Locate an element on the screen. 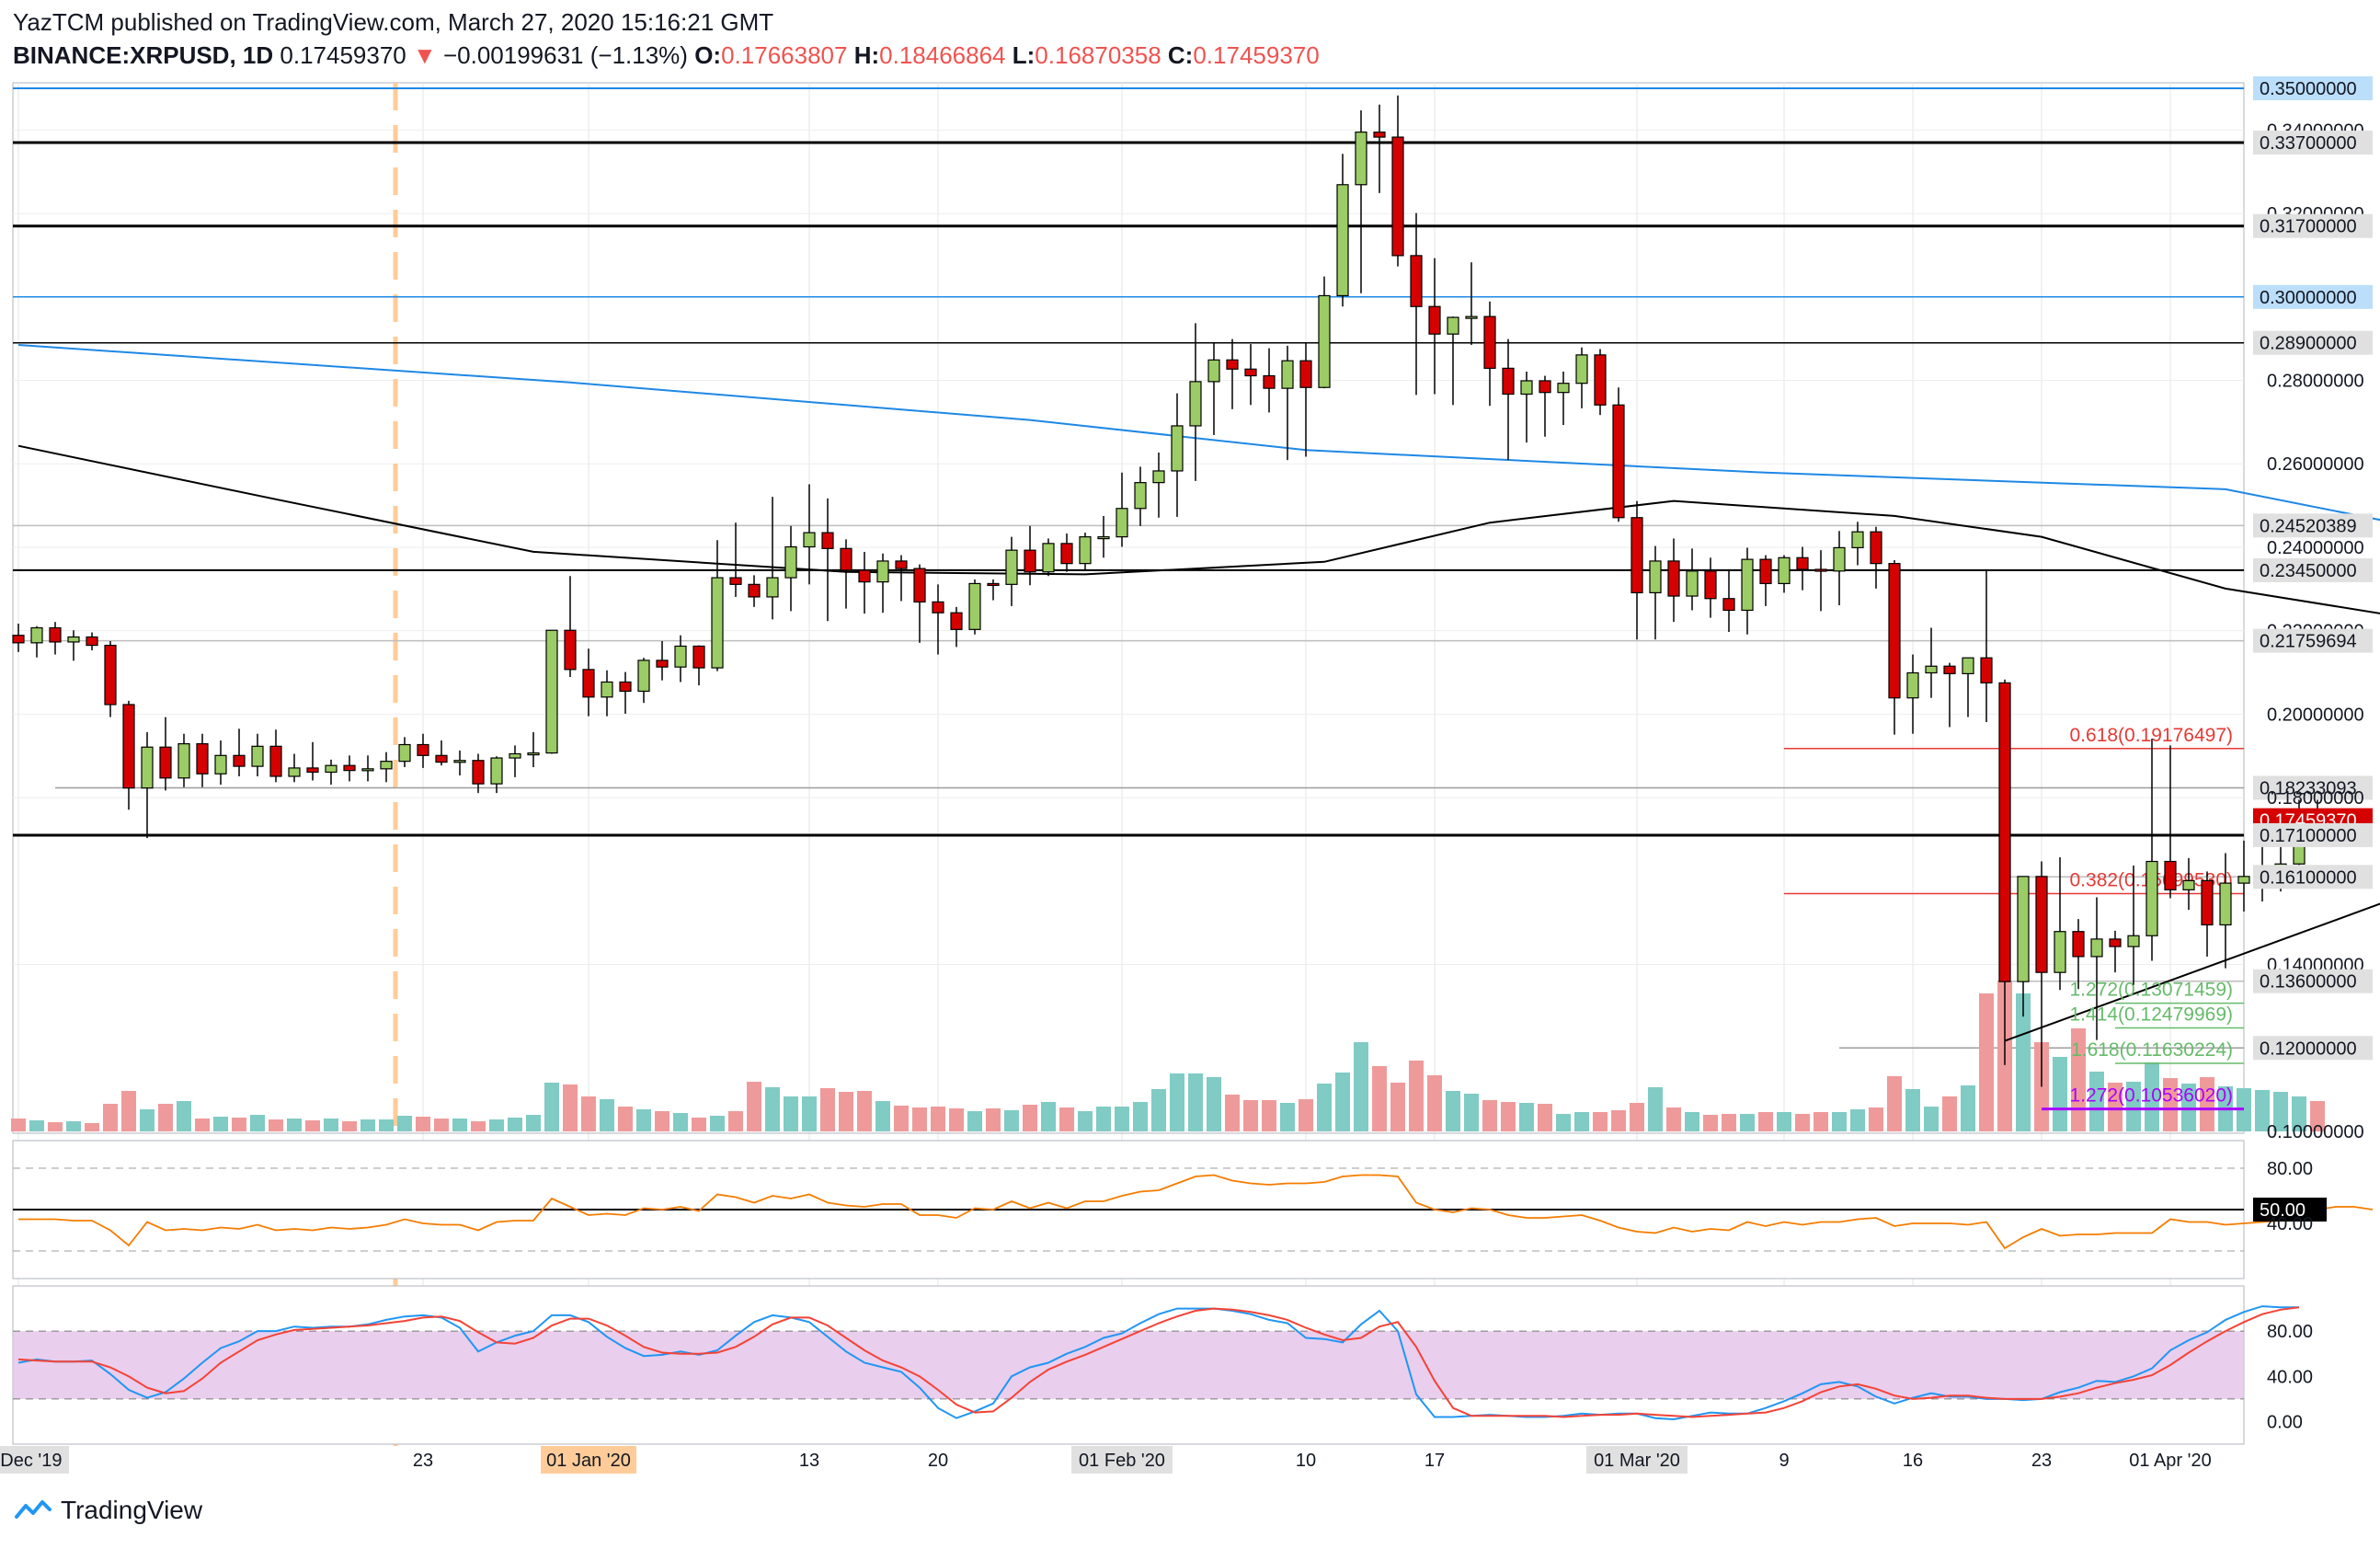  last-price: 0.17459370 is located at coordinates (343, 55).